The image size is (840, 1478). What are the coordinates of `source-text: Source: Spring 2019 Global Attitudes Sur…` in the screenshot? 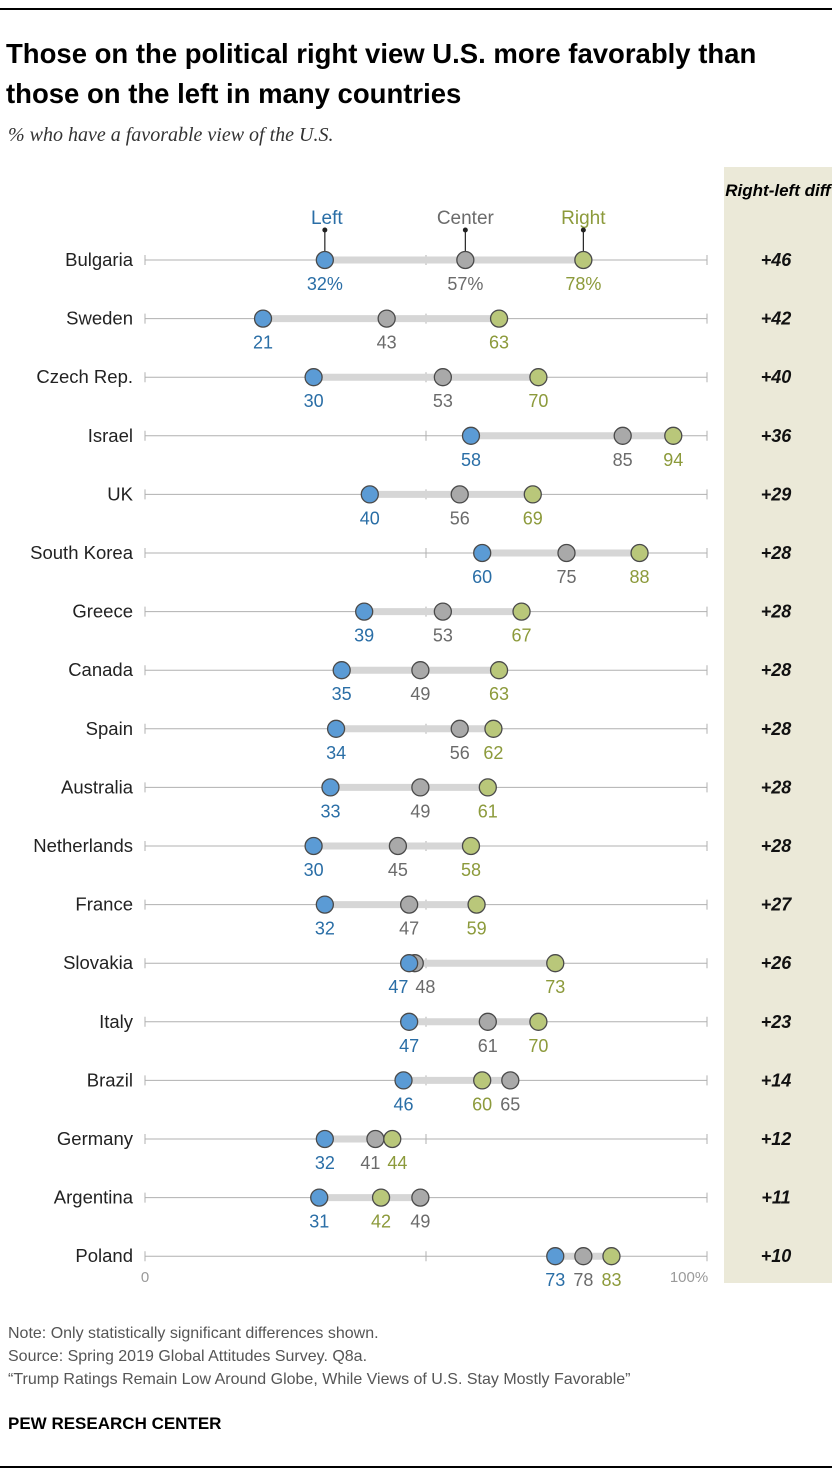 It's located at (188, 1356).